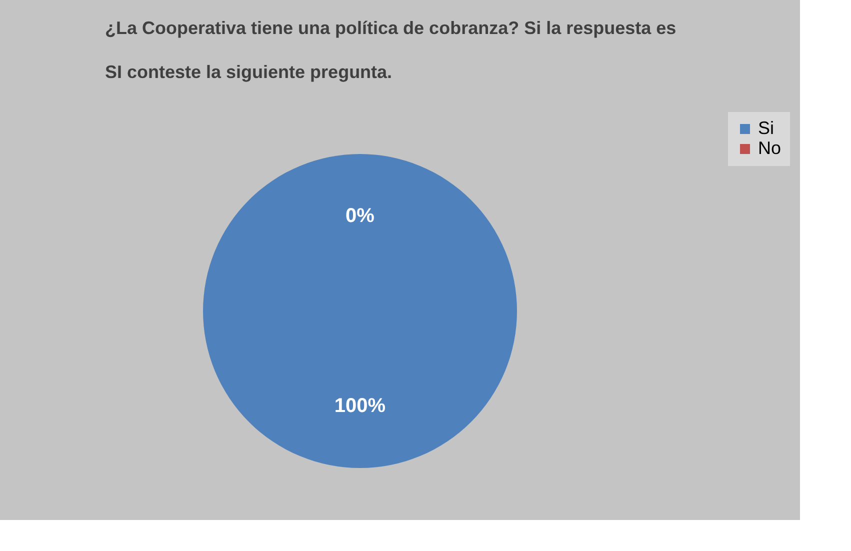 The image size is (851, 551). Describe the element at coordinates (766, 128) in the screenshot. I see `legend-label: Si` at that location.